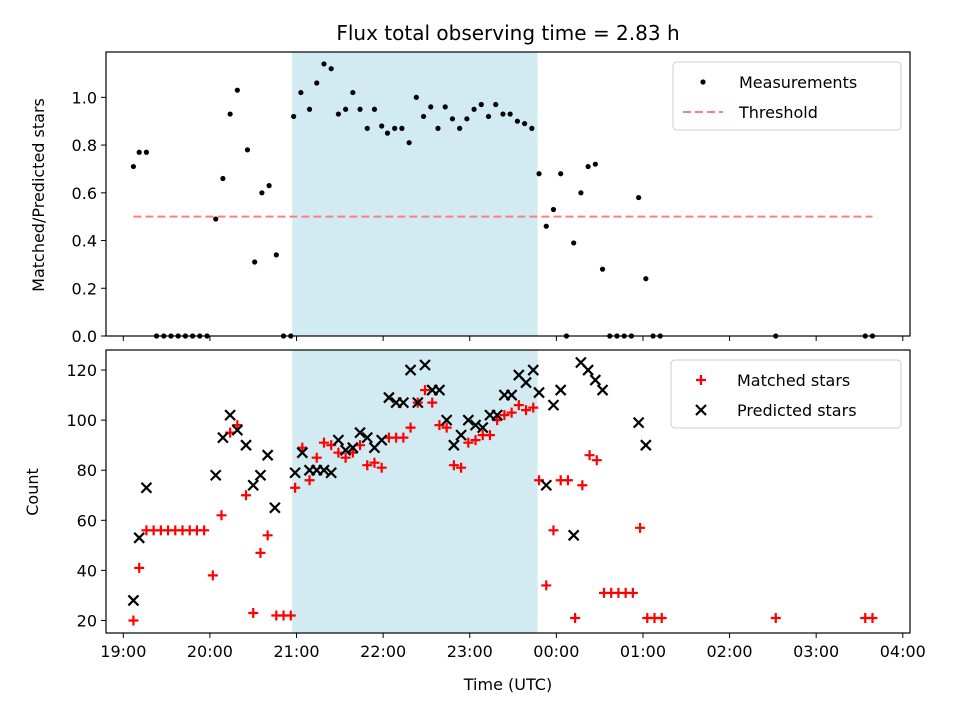 This screenshot has height=720, width=960. Describe the element at coordinates (643, 651) in the screenshot. I see `bottom-x-tick-label: 01:00` at that location.